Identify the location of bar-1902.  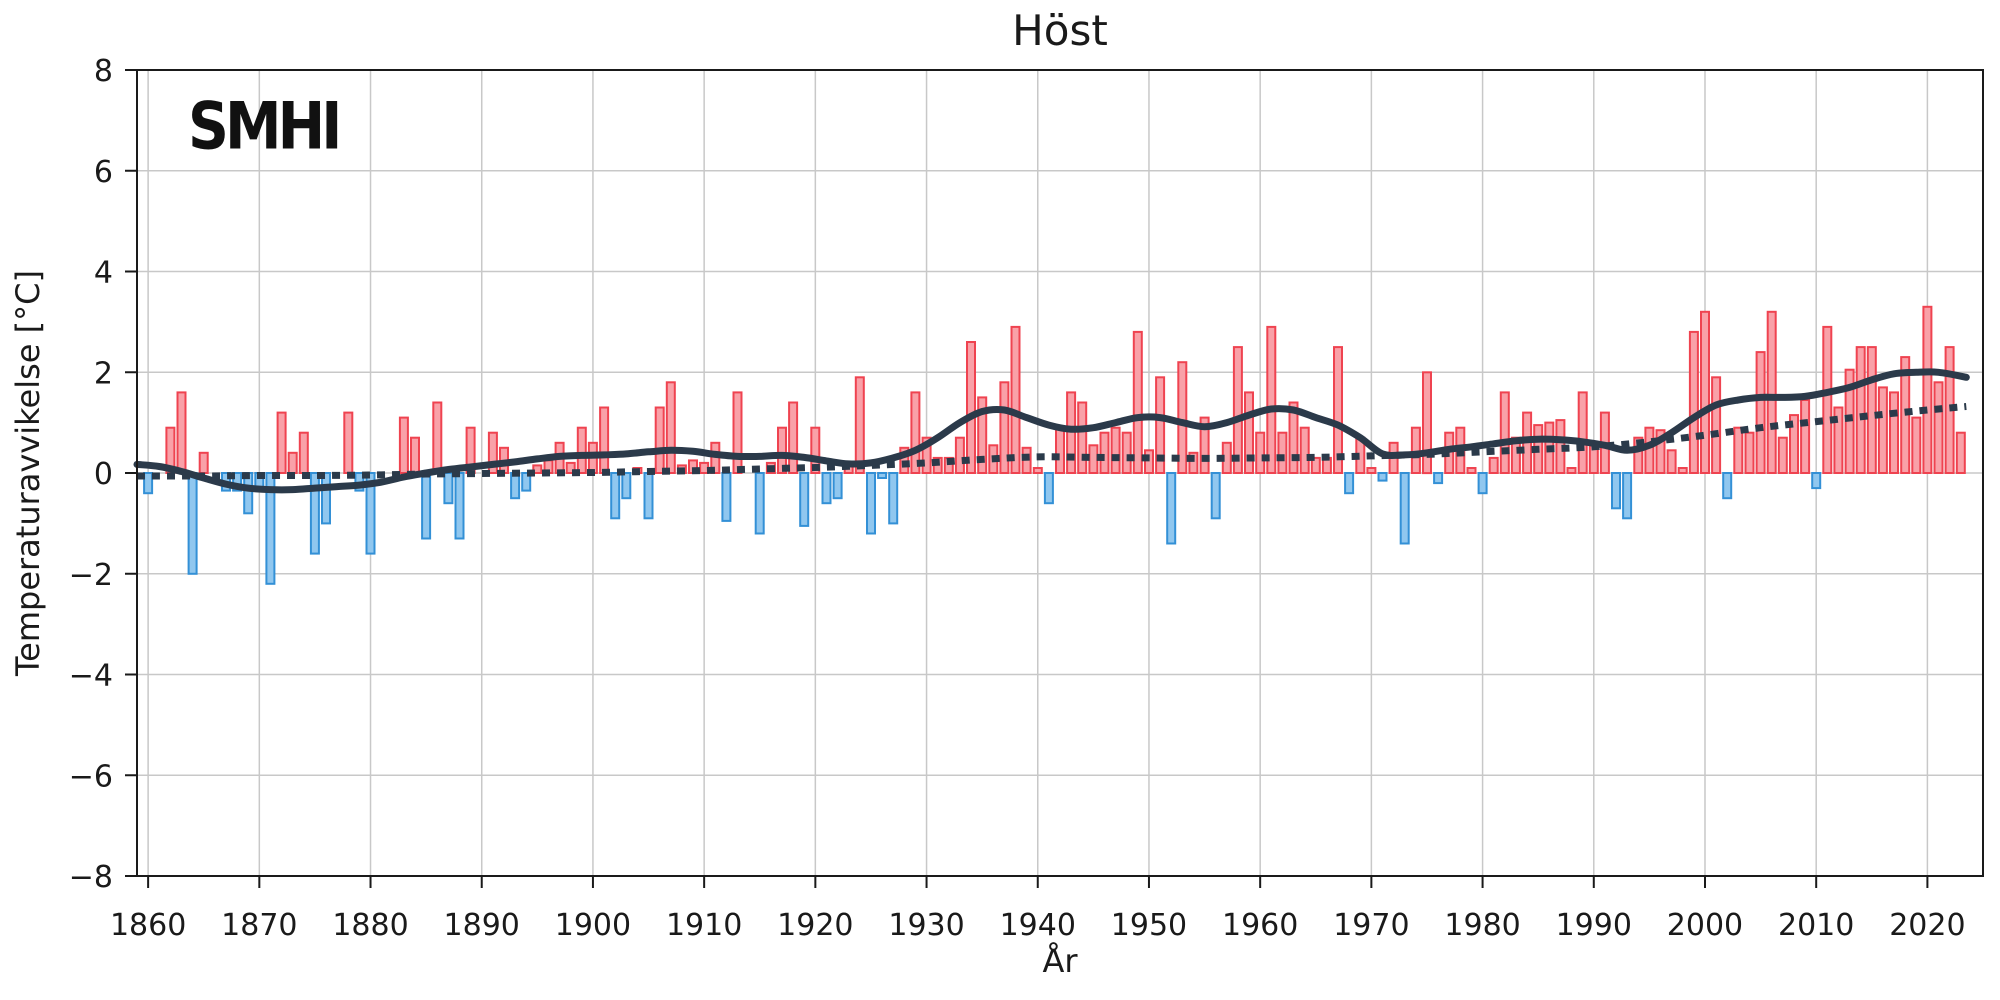
(615, 496).